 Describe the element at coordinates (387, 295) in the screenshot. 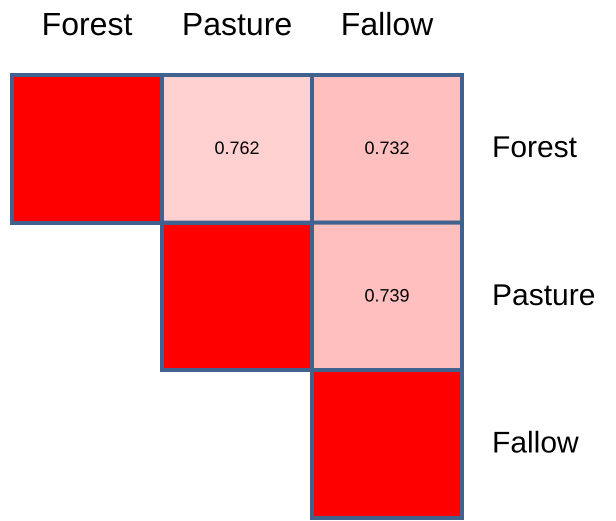

I see `data-label: 0.739` at that location.